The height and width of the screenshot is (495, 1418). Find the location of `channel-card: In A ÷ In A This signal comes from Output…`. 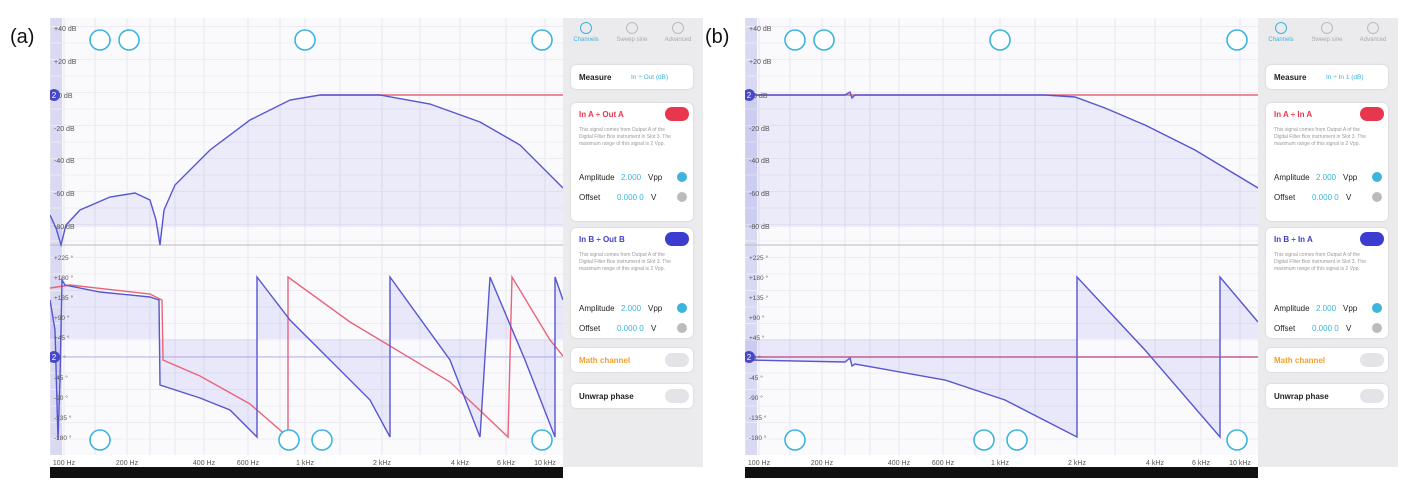

channel-card: In A ÷ In A This signal comes from Output… is located at coordinates (1327, 162).